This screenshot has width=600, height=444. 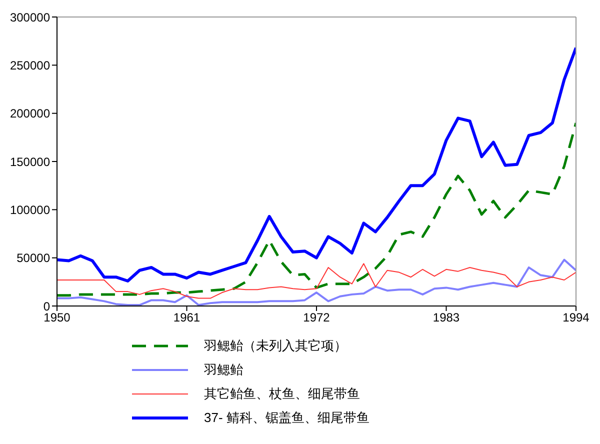 I want to click on legend-label: 羽鳃鲐, so click(x=223, y=370).